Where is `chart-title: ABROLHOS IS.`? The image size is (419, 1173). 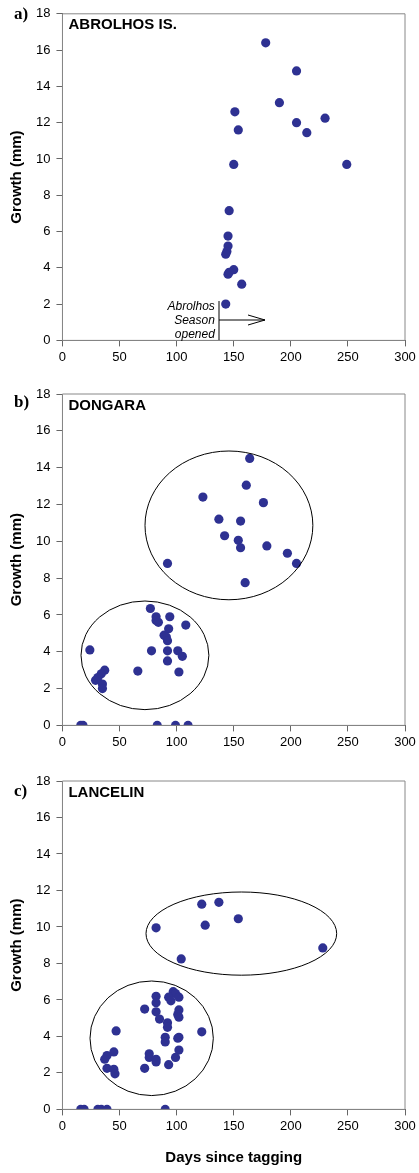
chart-title: ABROLHOS IS. is located at coordinates (122, 24).